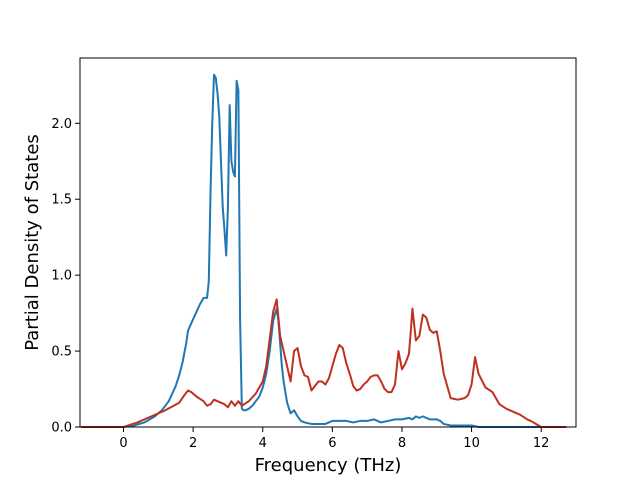 This screenshot has width=640, height=480. Describe the element at coordinates (471, 443) in the screenshot. I see `x-tick-label: 10` at that location.